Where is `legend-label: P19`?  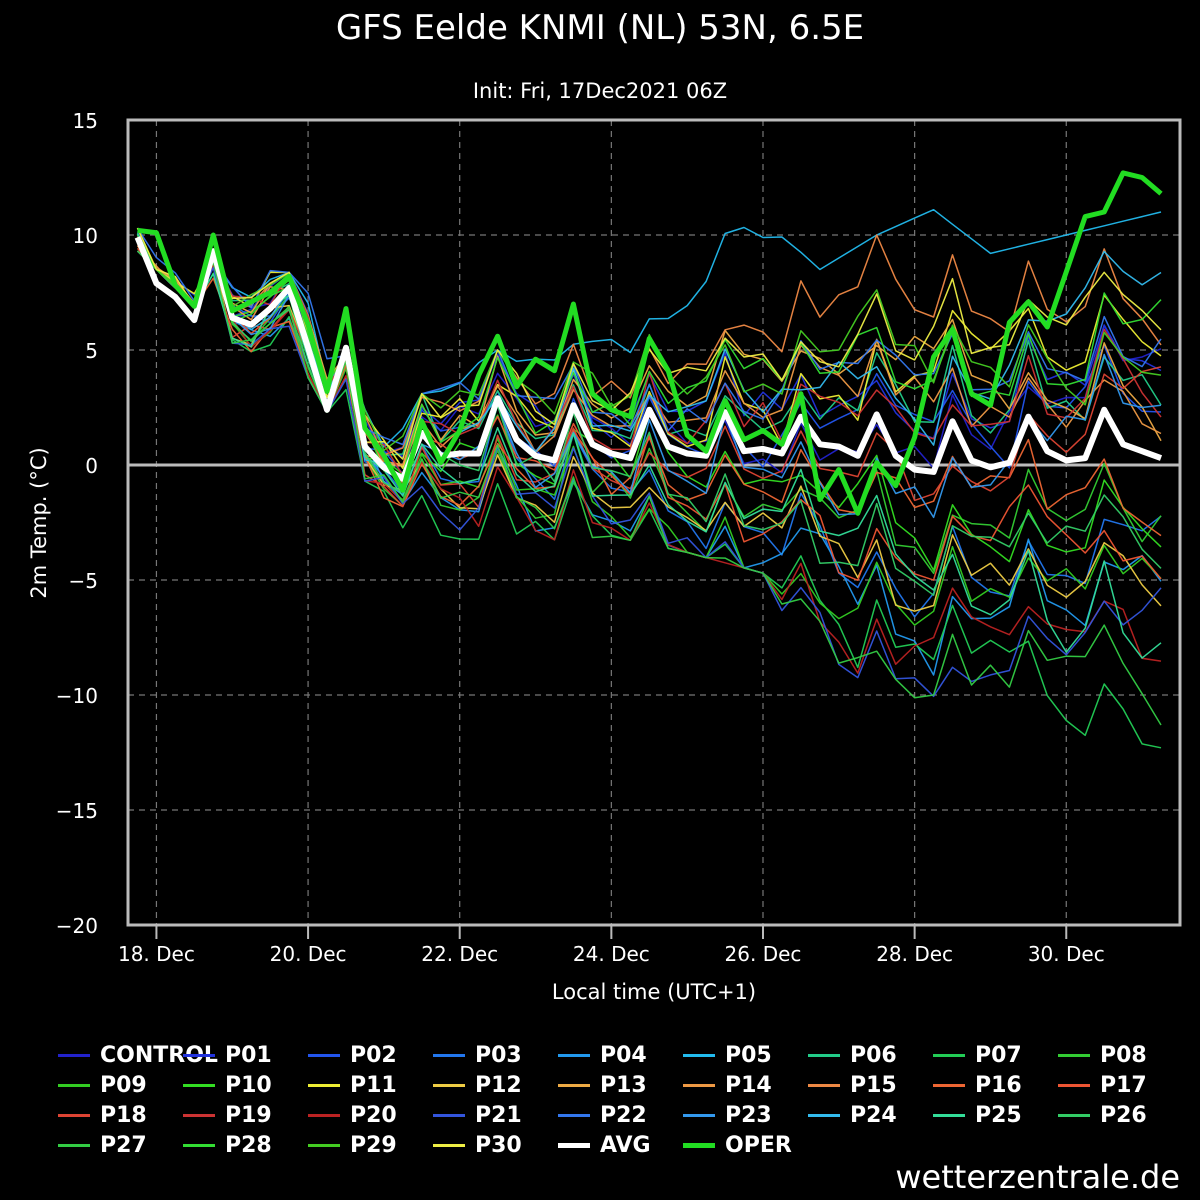 legend-label: P19 is located at coordinates (248, 1115).